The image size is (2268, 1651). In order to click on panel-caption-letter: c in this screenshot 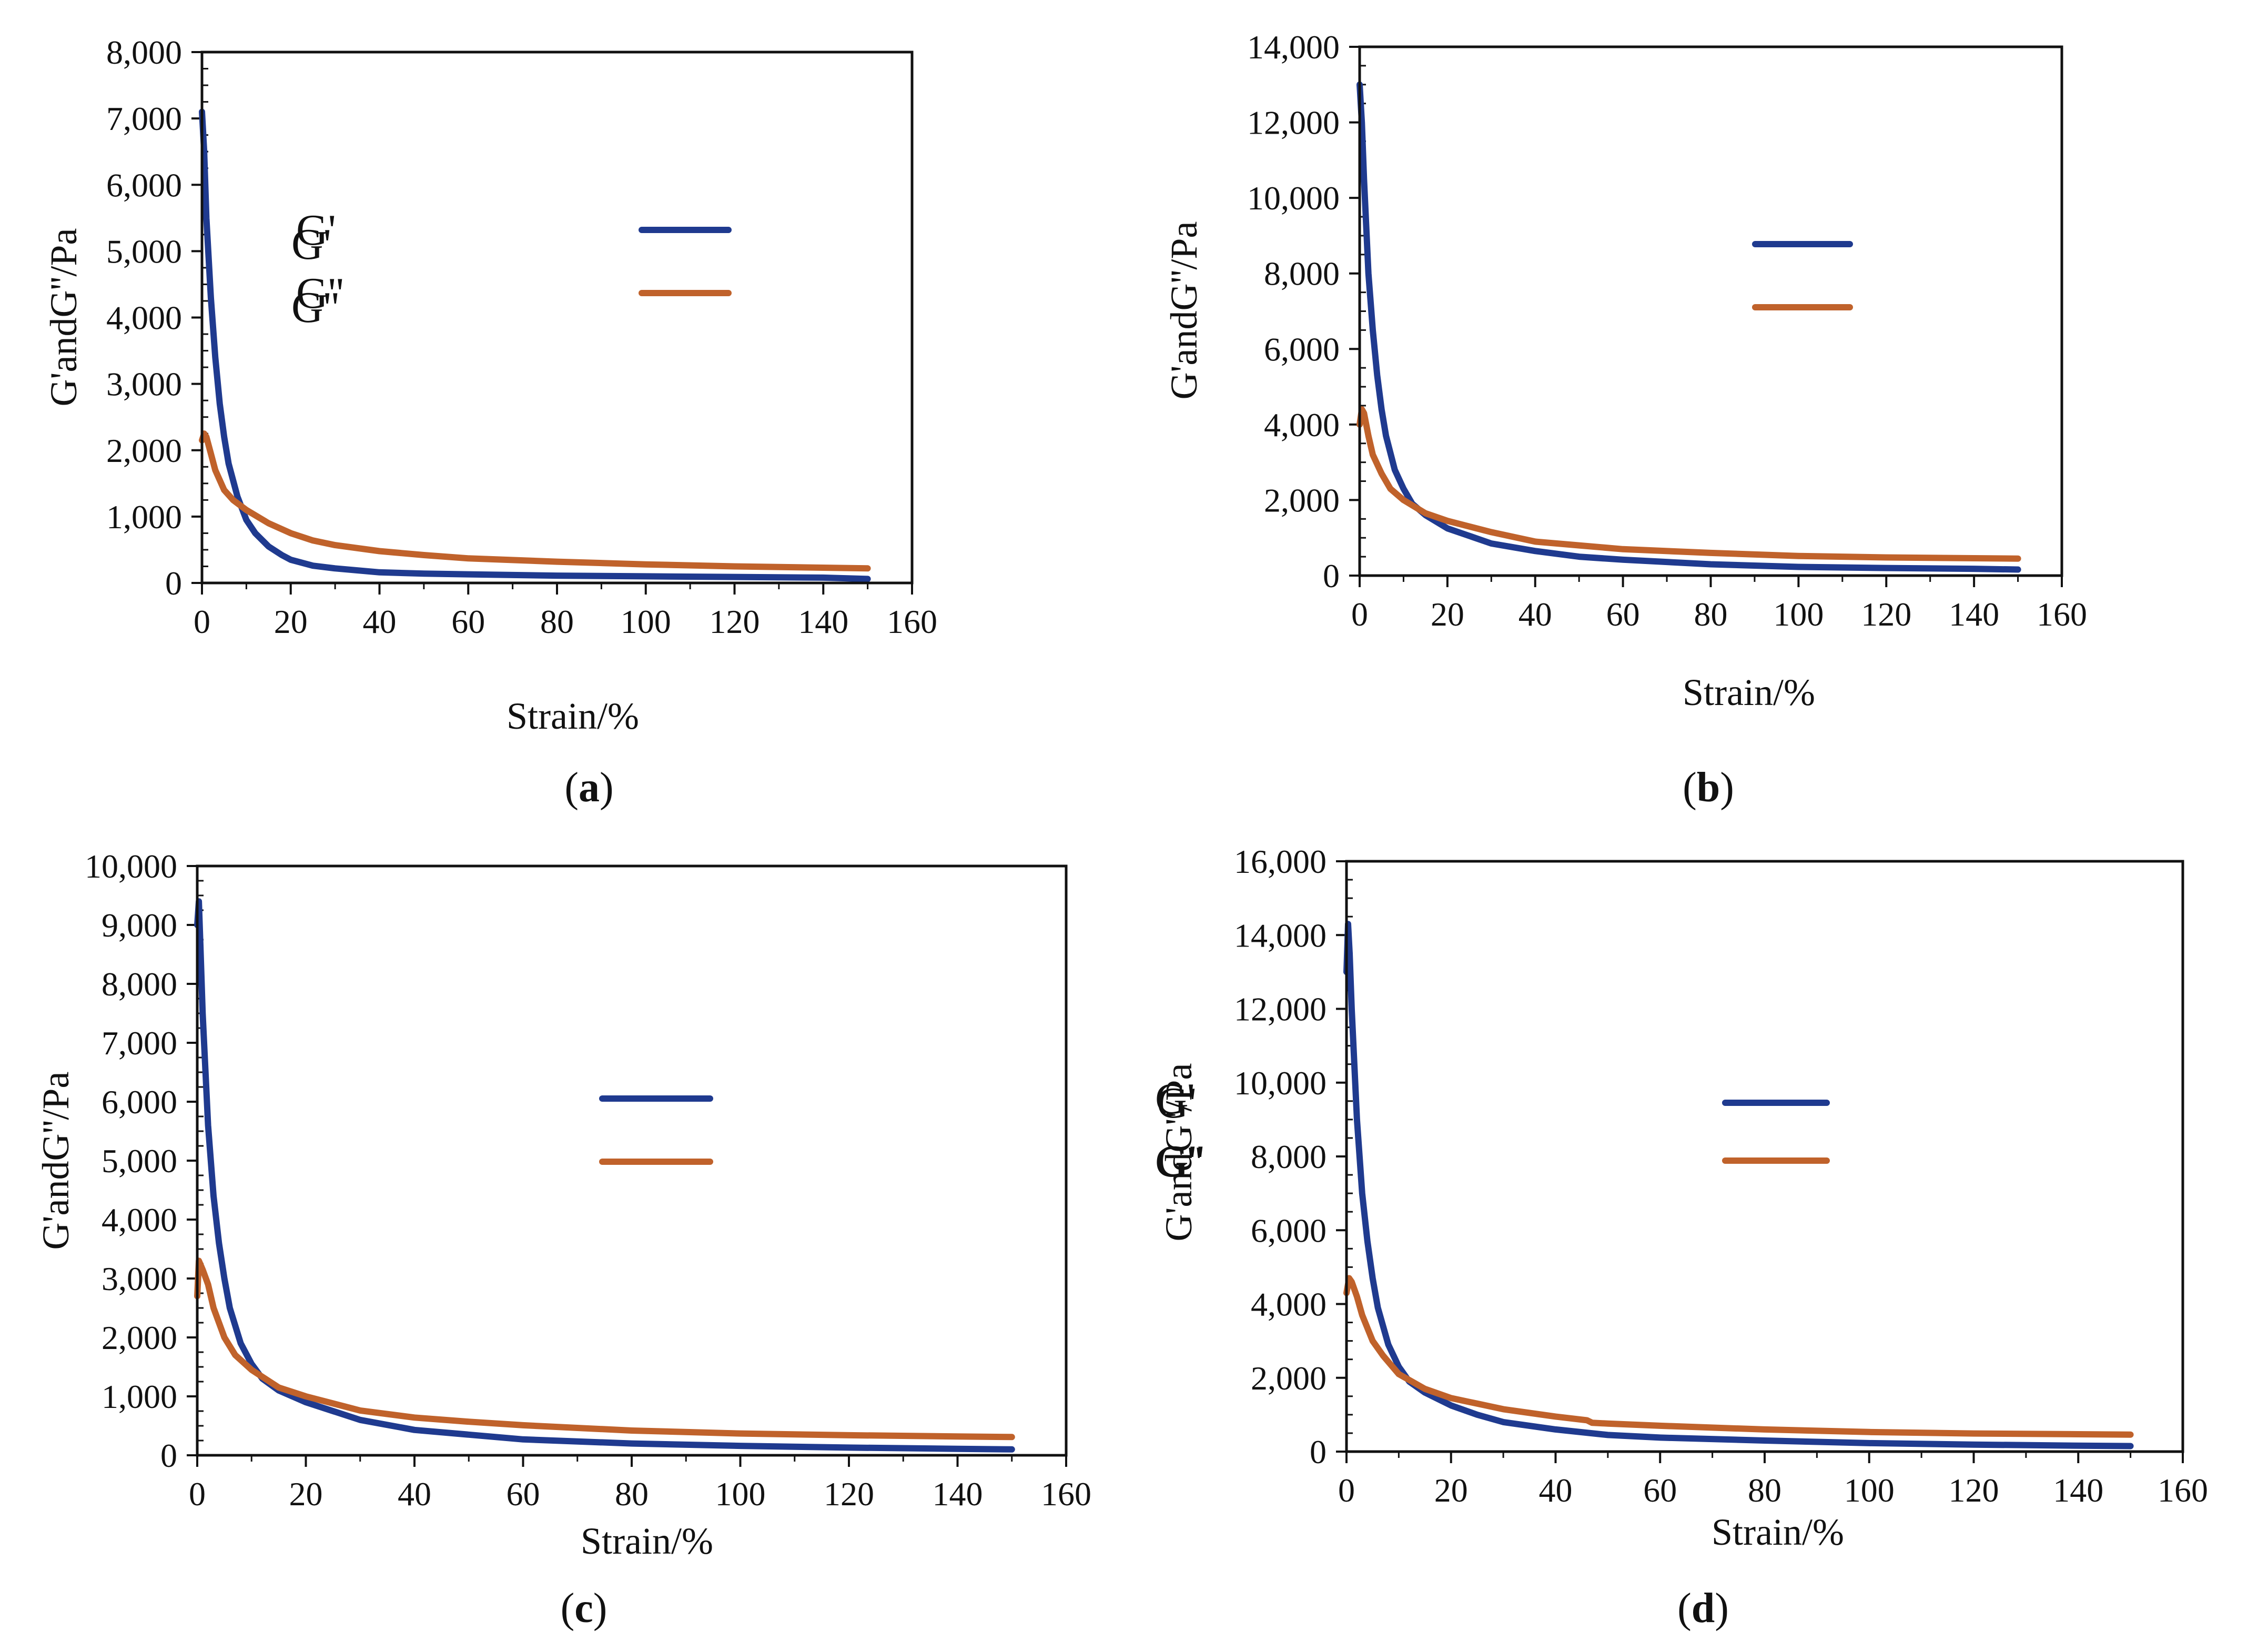, I will do `click(583, 1608)`.